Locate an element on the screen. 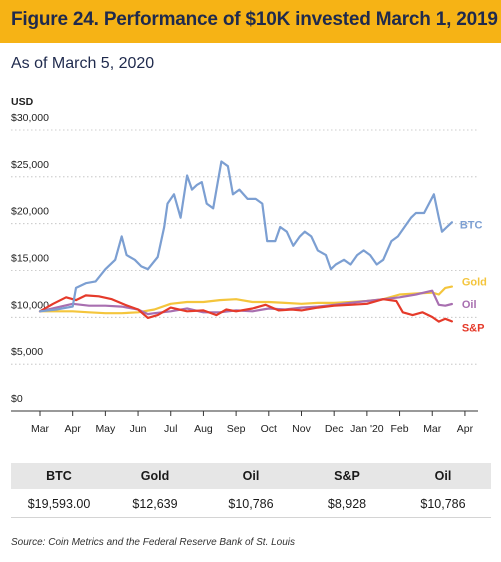 This screenshot has width=501, height=562. x-tick-label: Jan '20 is located at coordinates (367, 429).